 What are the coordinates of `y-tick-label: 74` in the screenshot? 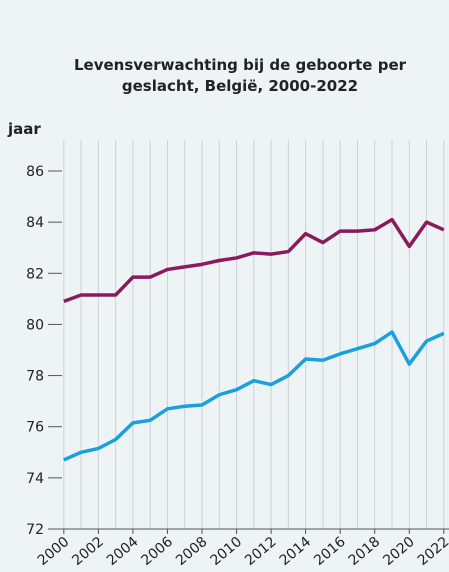 It's located at (35, 479).